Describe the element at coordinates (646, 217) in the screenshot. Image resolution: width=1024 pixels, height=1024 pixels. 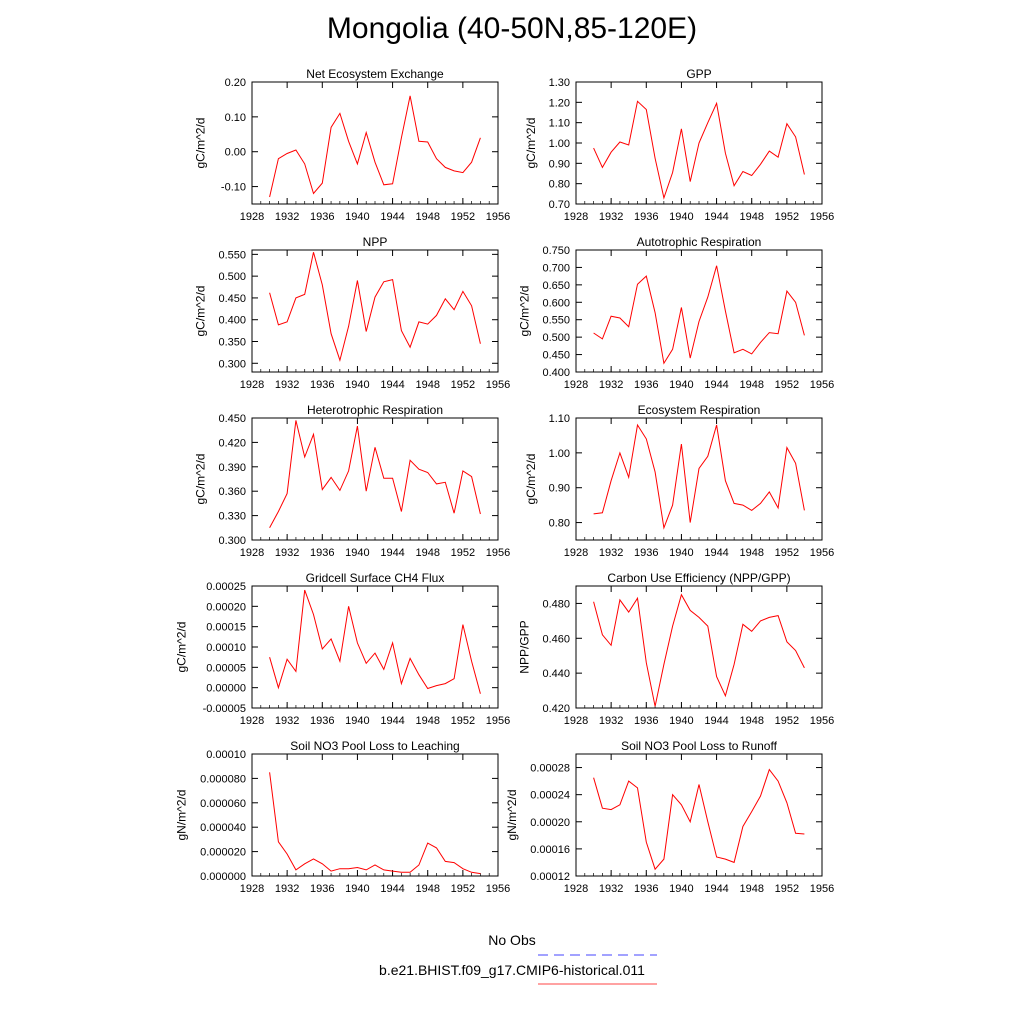
I see `panel-1-xtick-label: 1936` at that location.